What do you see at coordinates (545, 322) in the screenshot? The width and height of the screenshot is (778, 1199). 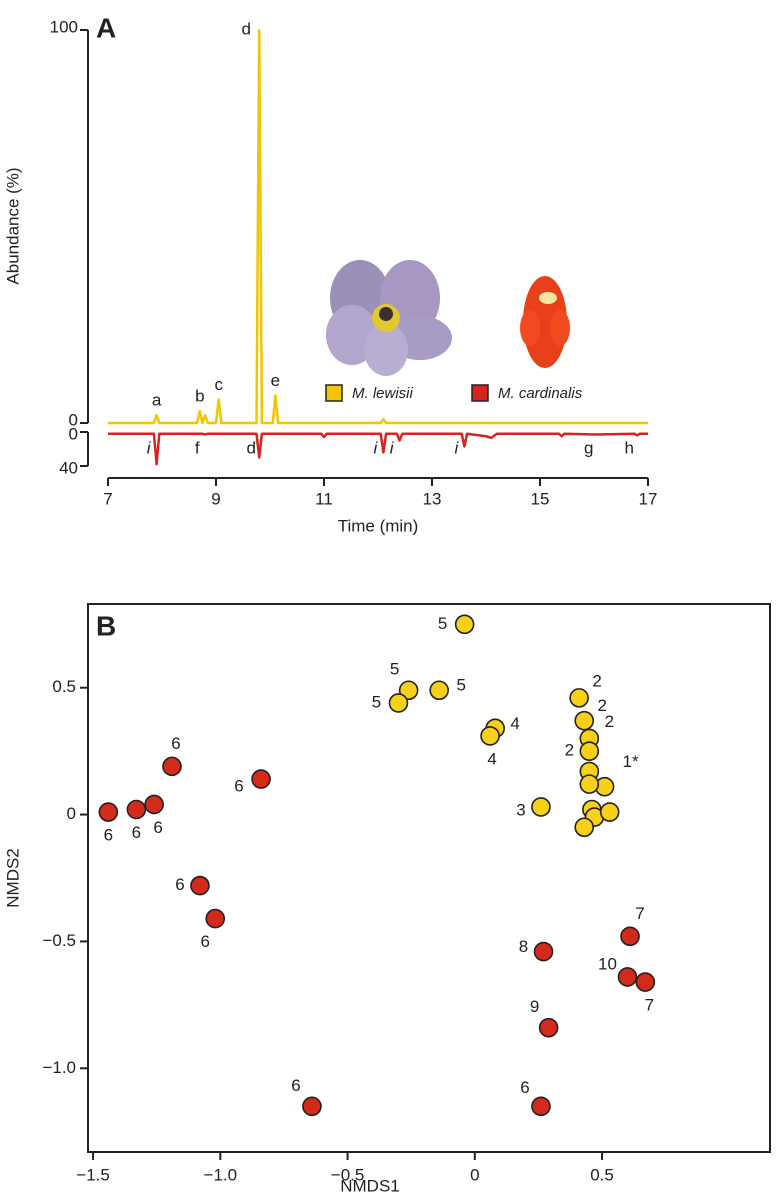 I see `flower-cardinalis` at bounding box center [545, 322].